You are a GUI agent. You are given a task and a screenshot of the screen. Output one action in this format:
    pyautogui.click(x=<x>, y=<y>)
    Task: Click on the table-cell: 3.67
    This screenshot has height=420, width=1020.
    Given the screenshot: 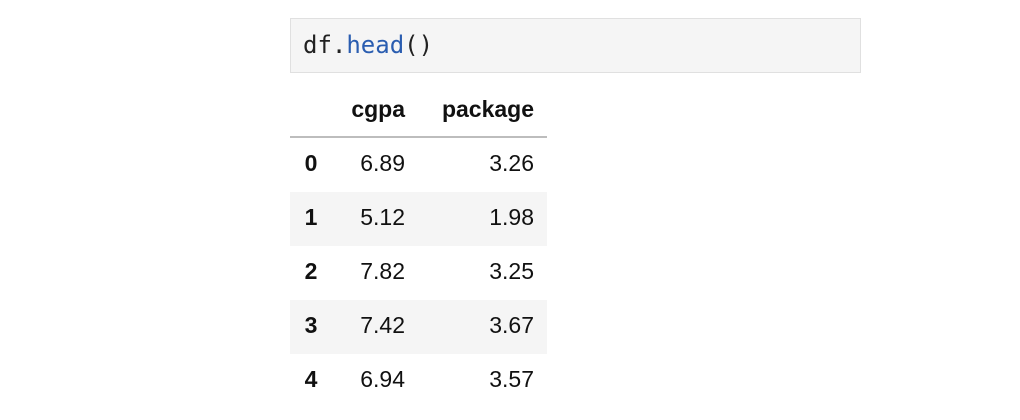 What is the action you would take?
    pyautogui.click(x=511, y=325)
    